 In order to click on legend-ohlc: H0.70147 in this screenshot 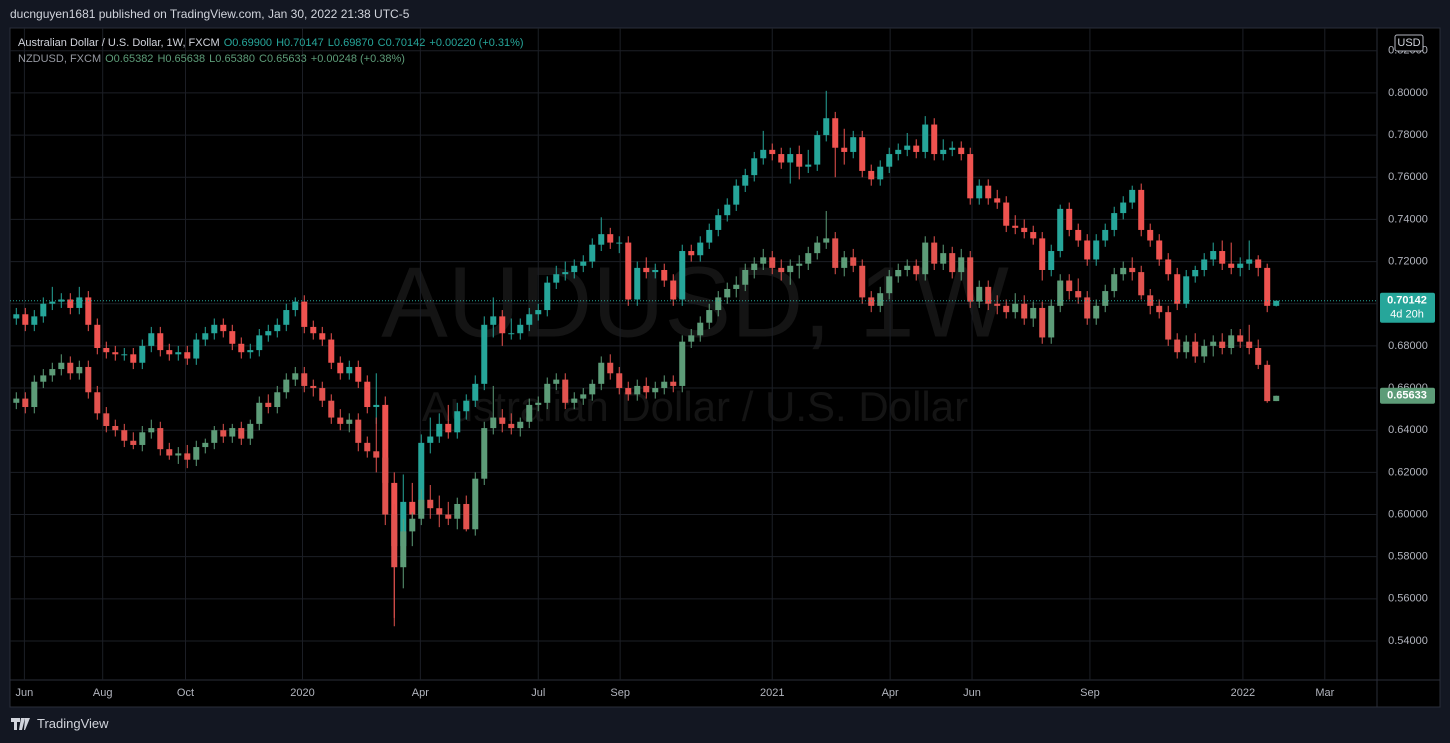, I will do `click(300, 43)`.